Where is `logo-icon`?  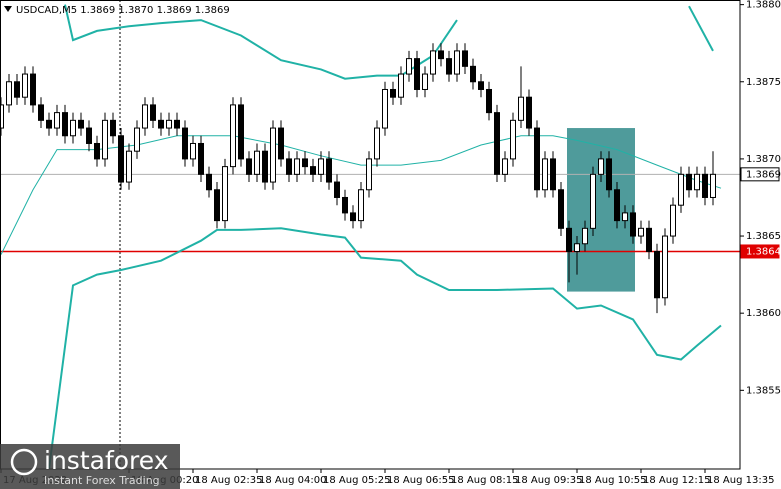 logo-icon is located at coordinates (24, 462).